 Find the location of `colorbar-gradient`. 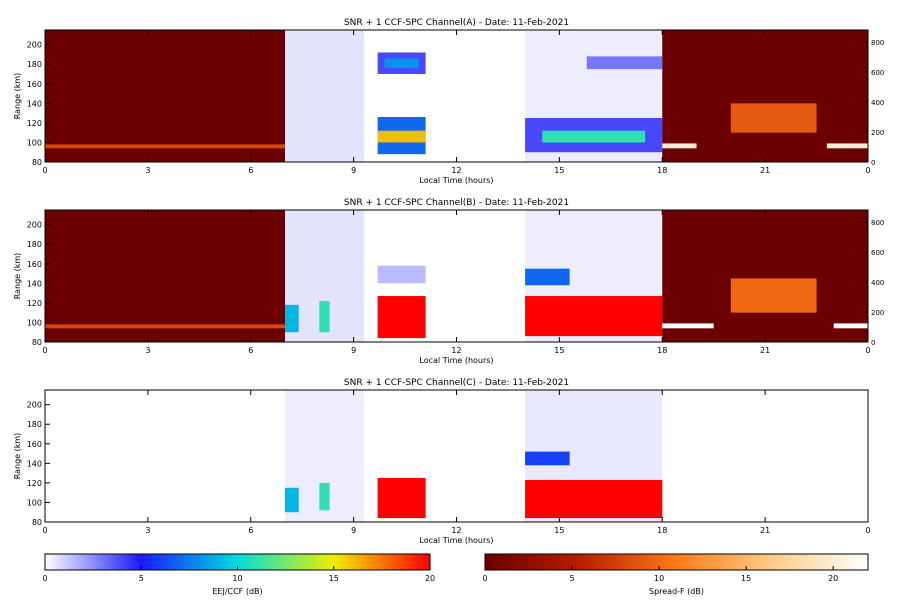

colorbar-gradient is located at coordinates (676, 562).